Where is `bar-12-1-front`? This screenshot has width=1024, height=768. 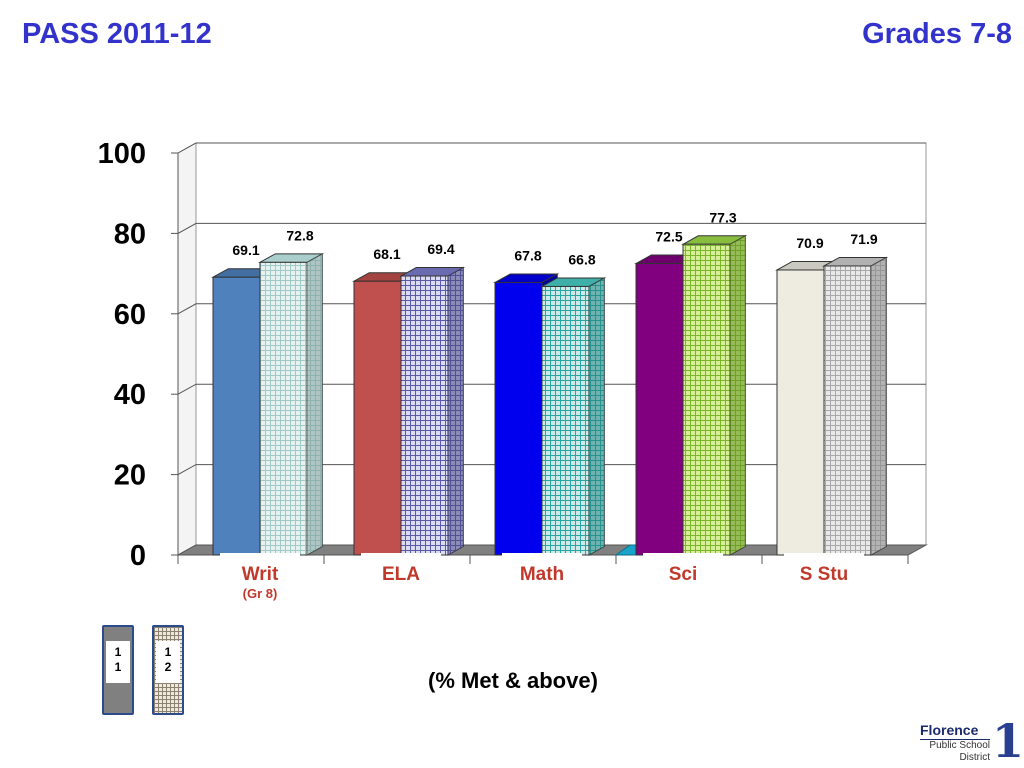 bar-12-1-front is located at coordinates (424, 415).